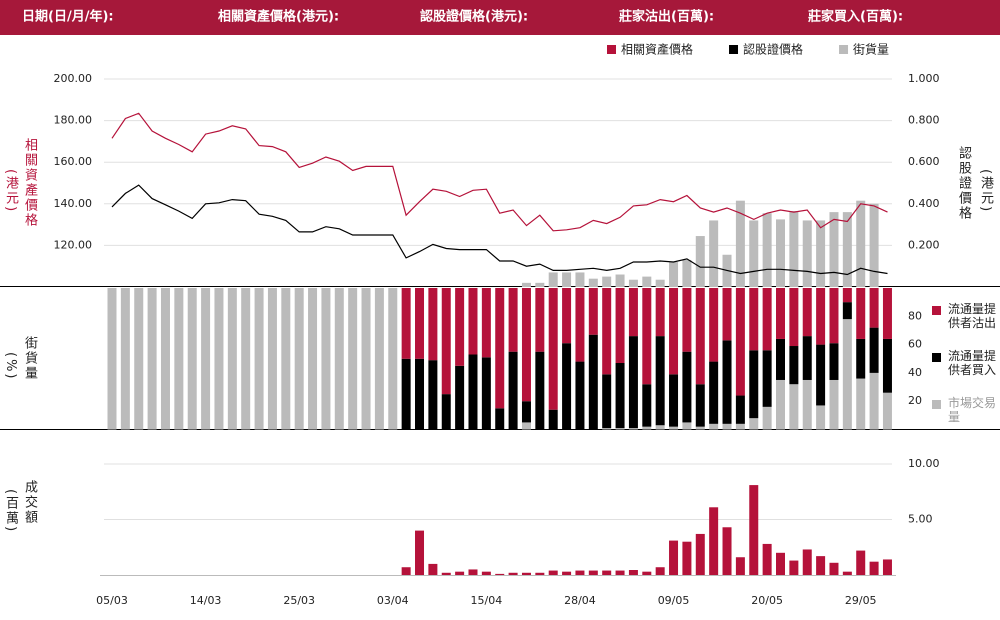 The width and height of the screenshot is (1000, 620). What do you see at coordinates (924, 78) in the screenshot?
I see `y-tick-label: 1.000` at bounding box center [924, 78].